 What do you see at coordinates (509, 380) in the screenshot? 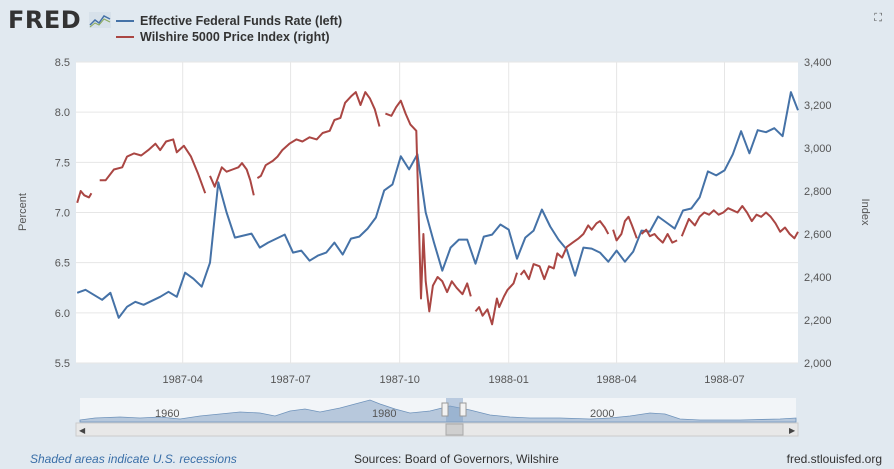
I see `x-tick-label: 1988-01` at bounding box center [509, 380].